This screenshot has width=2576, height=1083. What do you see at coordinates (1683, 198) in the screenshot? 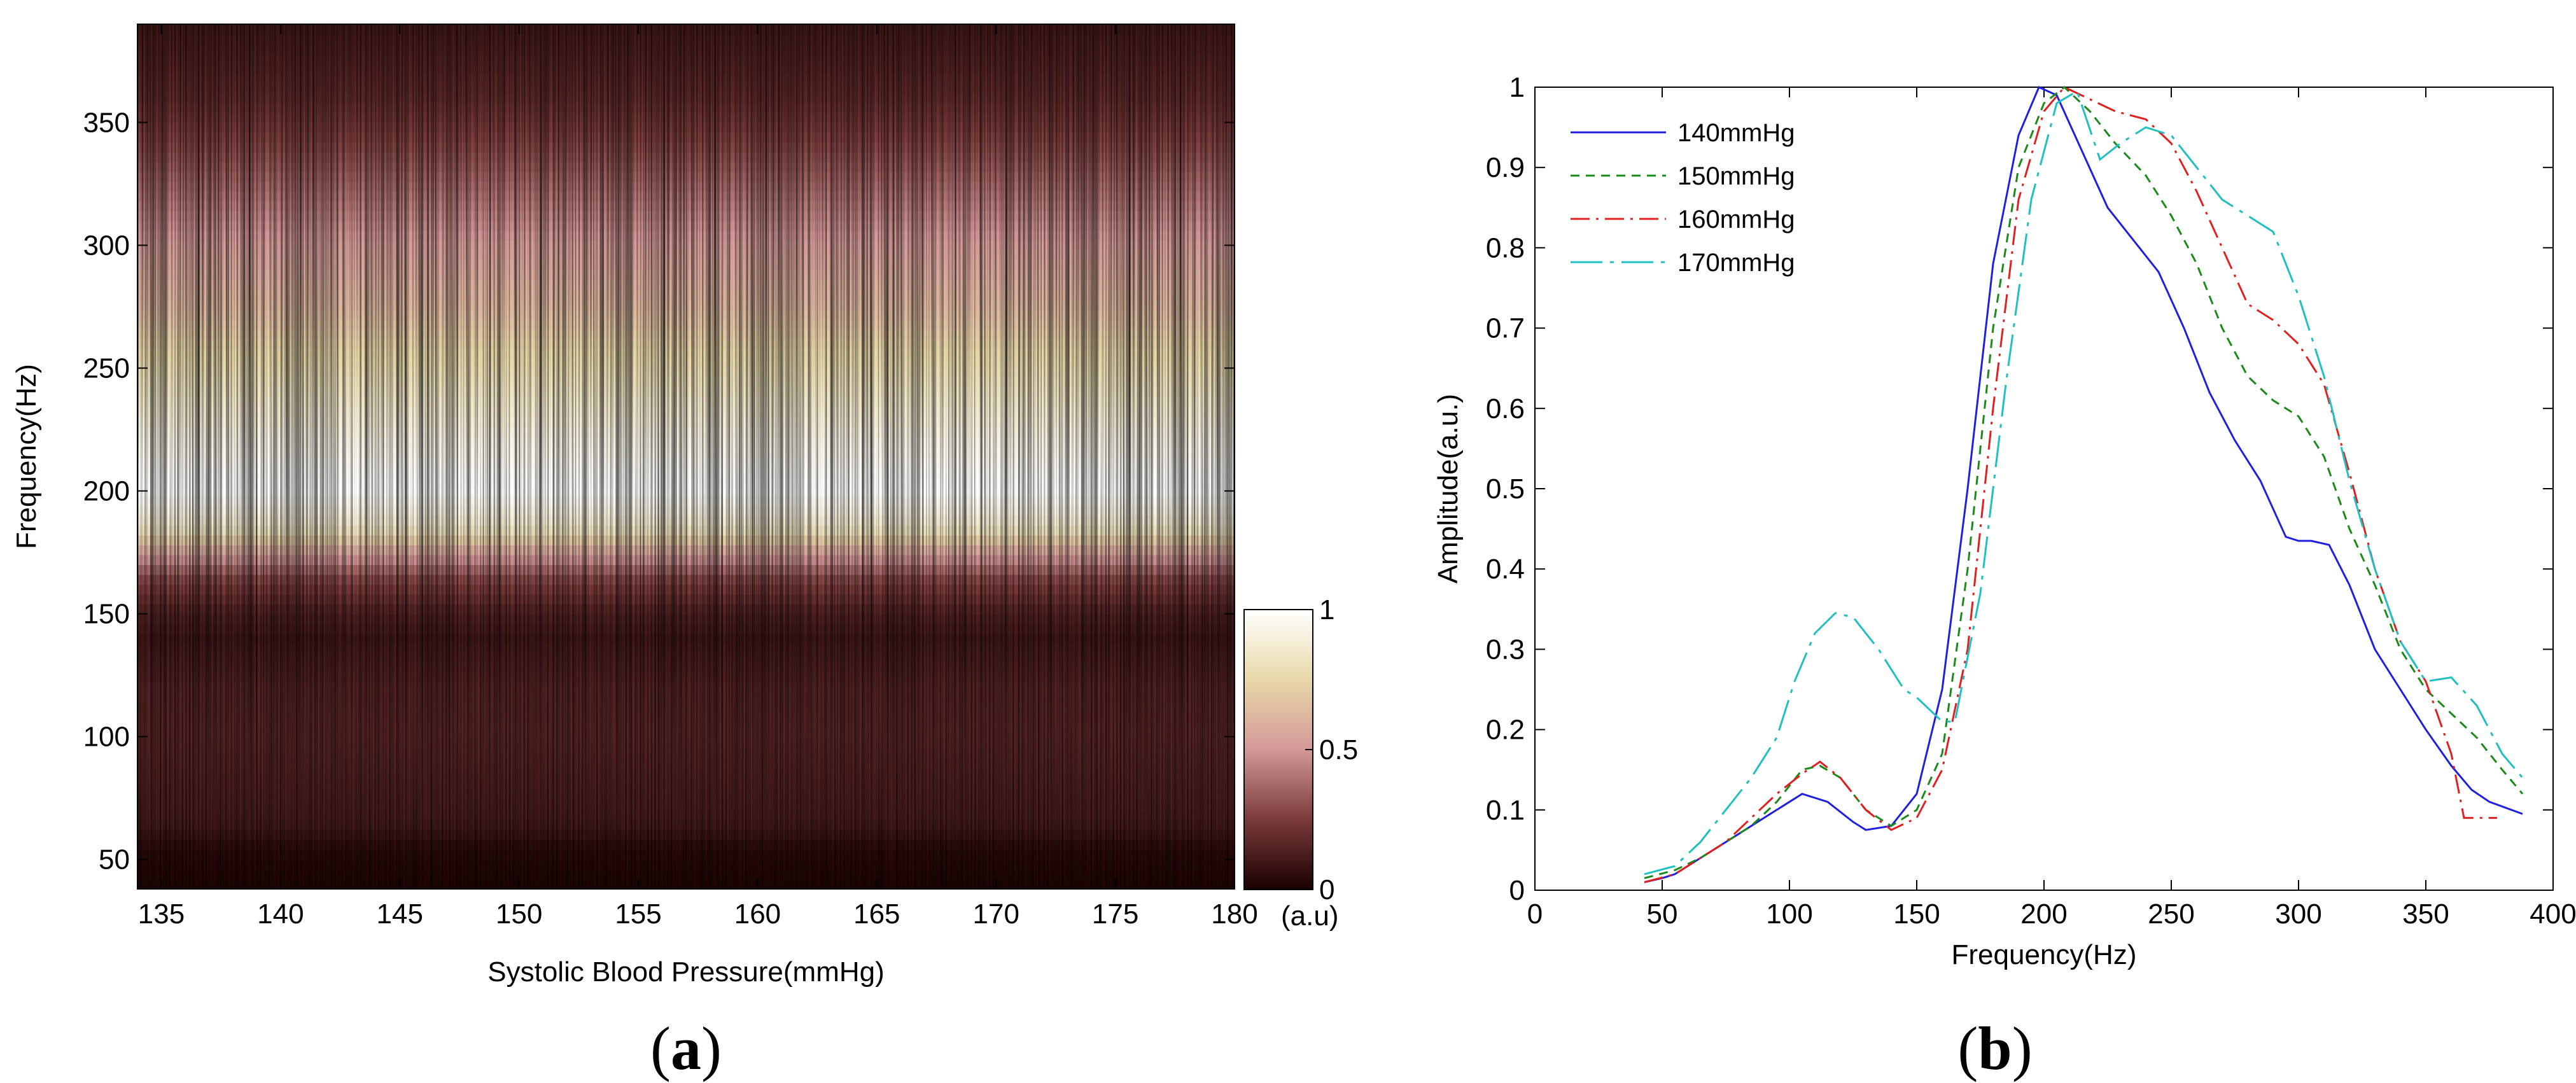
I see `legend: 140mmHg 150mmHg 160mmHg 170mmHg` at bounding box center [1683, 198].